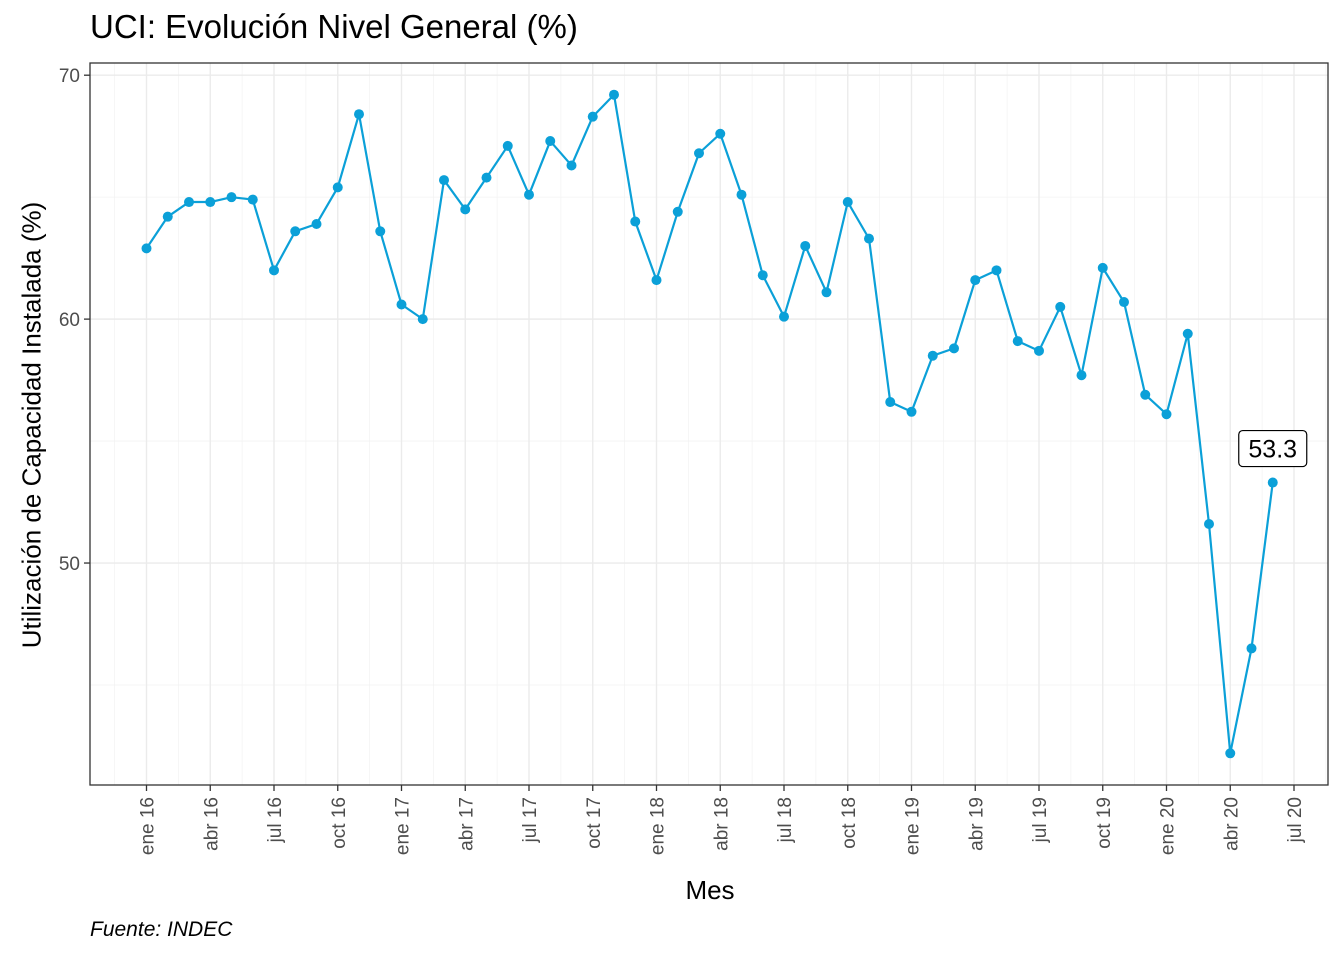 The image size is (1344, 960). Describe the element at coordinates (275, 820) in the screenshot. I see `x-tick-label: jul 16` at that location.